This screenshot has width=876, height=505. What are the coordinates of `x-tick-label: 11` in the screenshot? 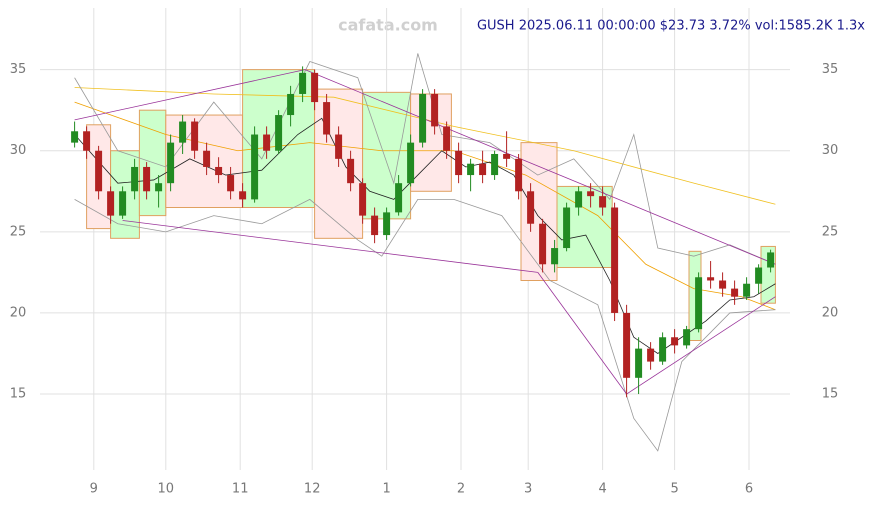 It's located at (240, 489).